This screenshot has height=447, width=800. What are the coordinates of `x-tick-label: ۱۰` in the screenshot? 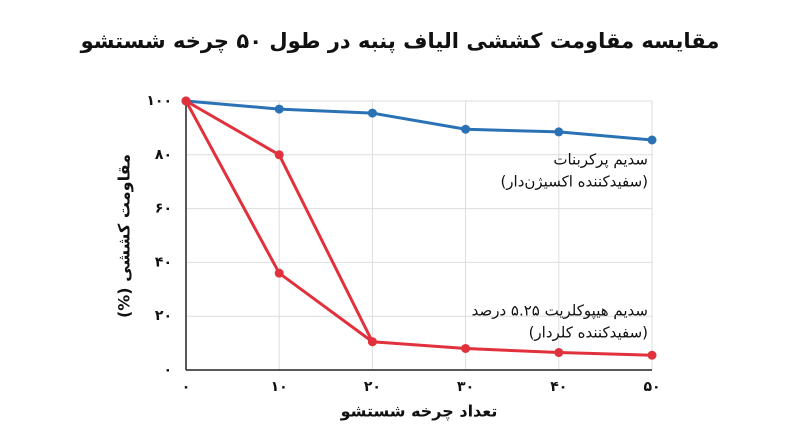 It's located at (279, 387).